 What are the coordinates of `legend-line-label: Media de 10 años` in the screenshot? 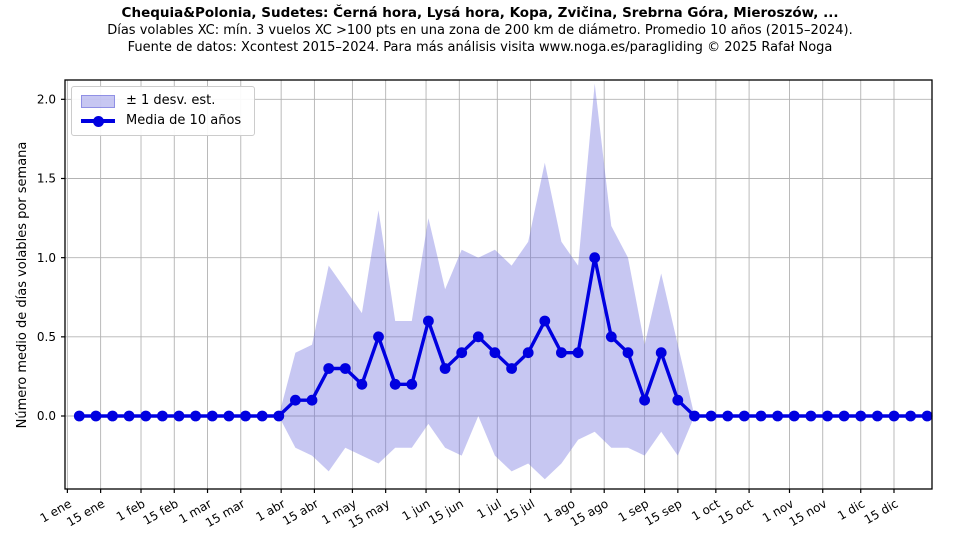 It's located at (184, 120).